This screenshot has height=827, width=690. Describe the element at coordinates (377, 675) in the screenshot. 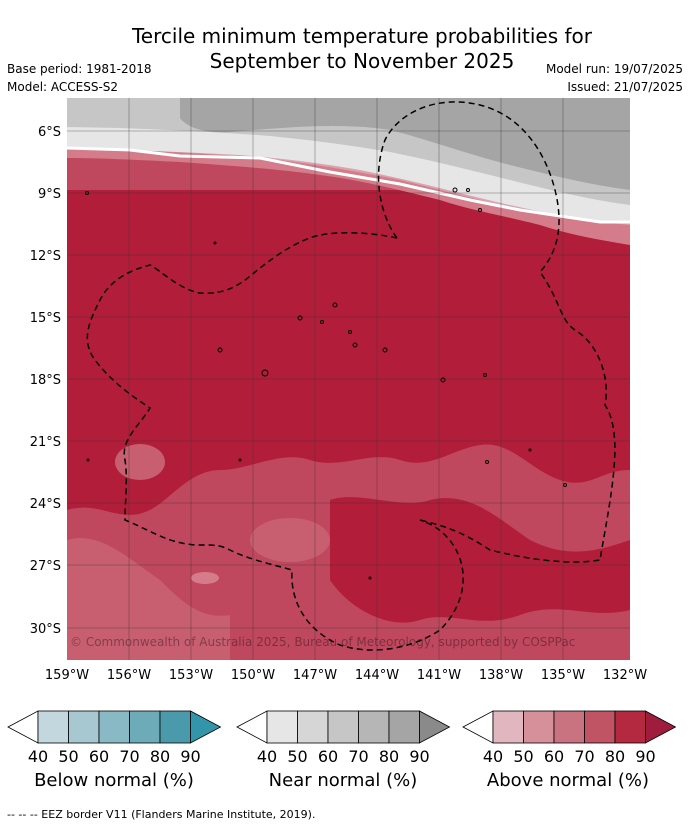

I see `lon-label: 144°W` at that location.